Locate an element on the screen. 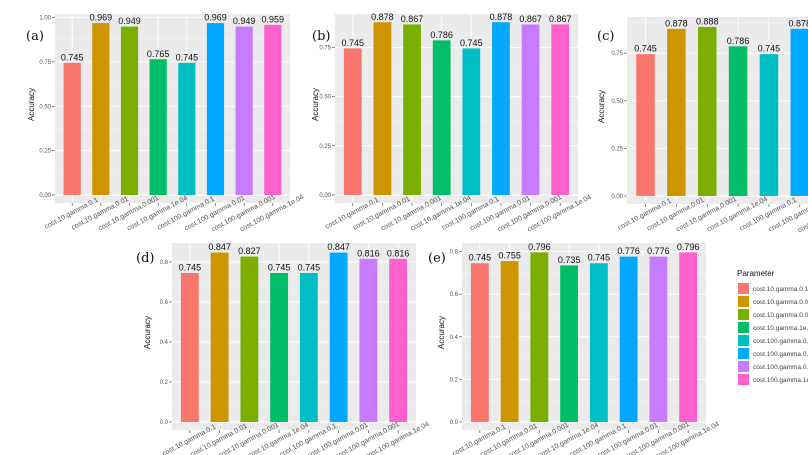 This screenshot has width=808, height=455. panel-label: (c) is located at coordinates (605, 36).